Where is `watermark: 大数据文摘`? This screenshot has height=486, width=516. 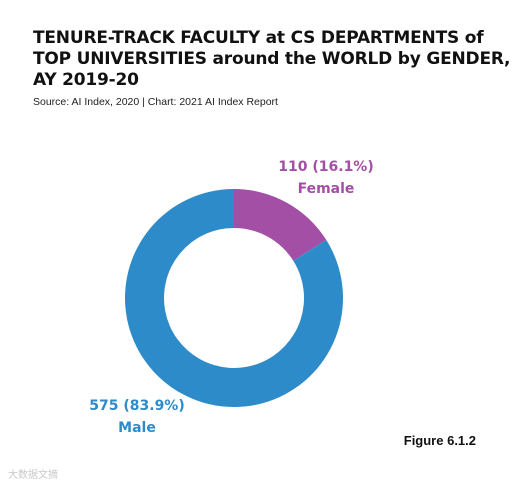
watermark: 大数据文摘 is located at coordinates (33, 475).